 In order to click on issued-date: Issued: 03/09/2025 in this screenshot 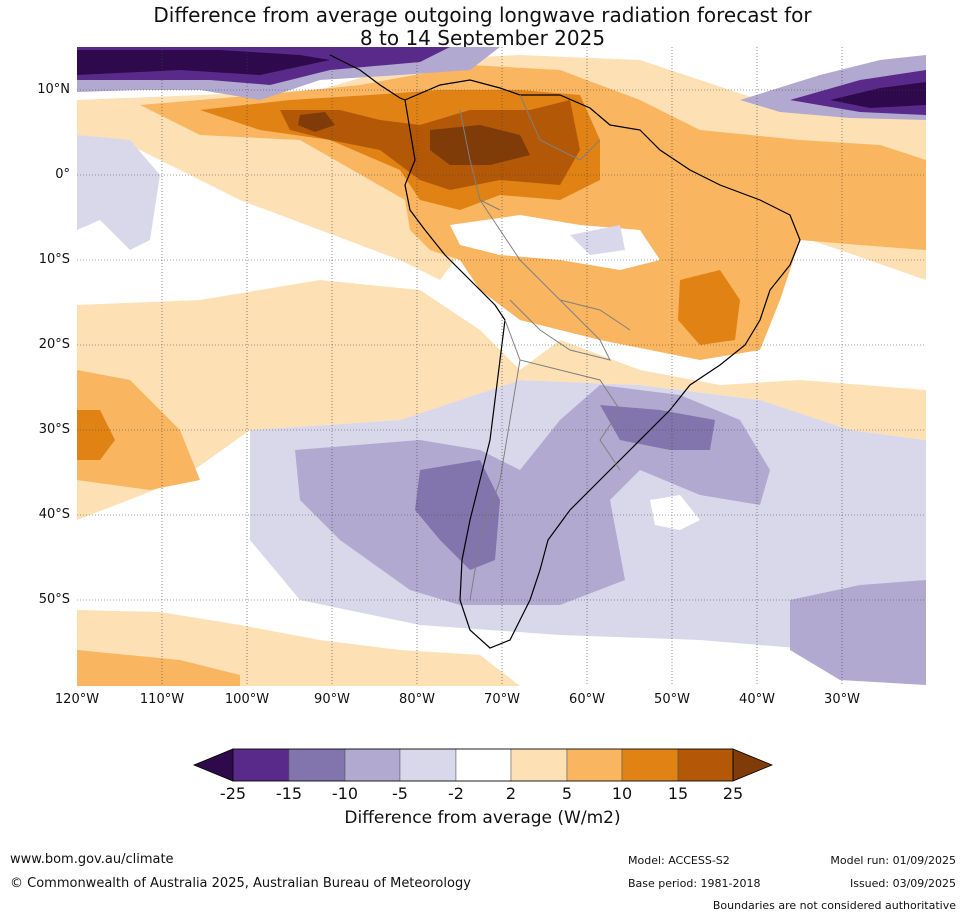, I will do `click(902, 883)`.